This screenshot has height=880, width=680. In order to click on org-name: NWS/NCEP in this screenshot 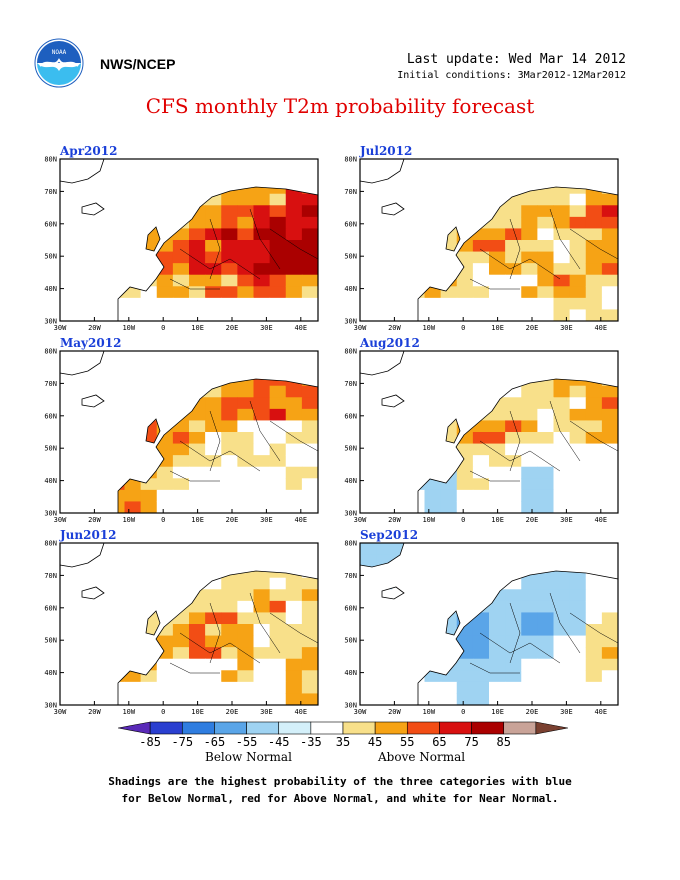, I will do `click(138, 64)`.